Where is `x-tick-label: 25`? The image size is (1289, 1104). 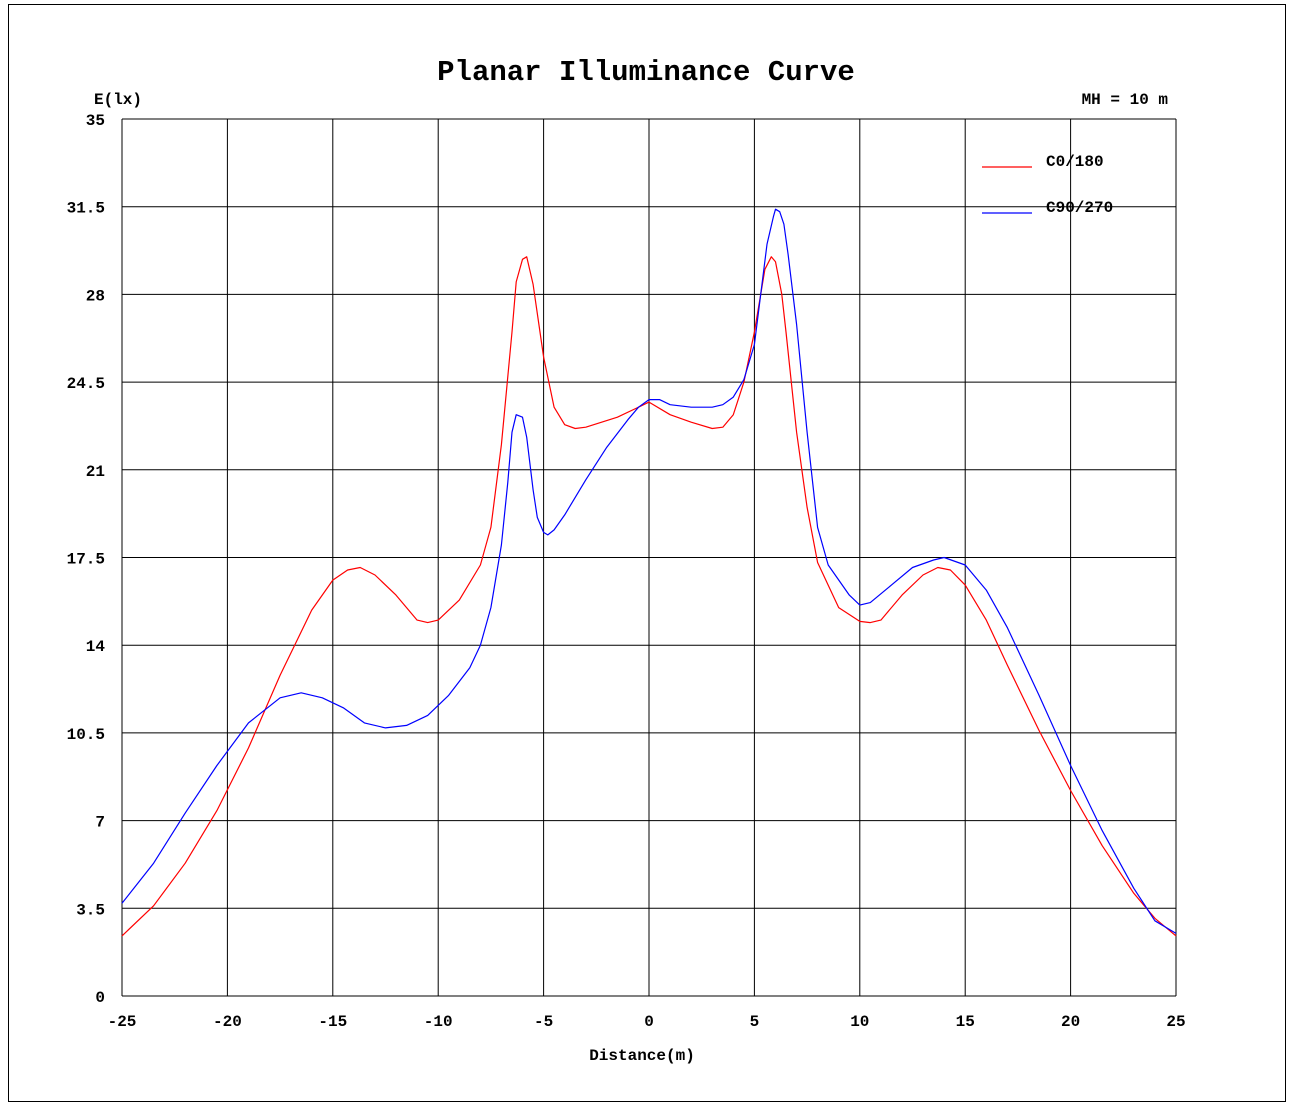
x-tick-label: 25 is located at coordinates (1175, 1022).